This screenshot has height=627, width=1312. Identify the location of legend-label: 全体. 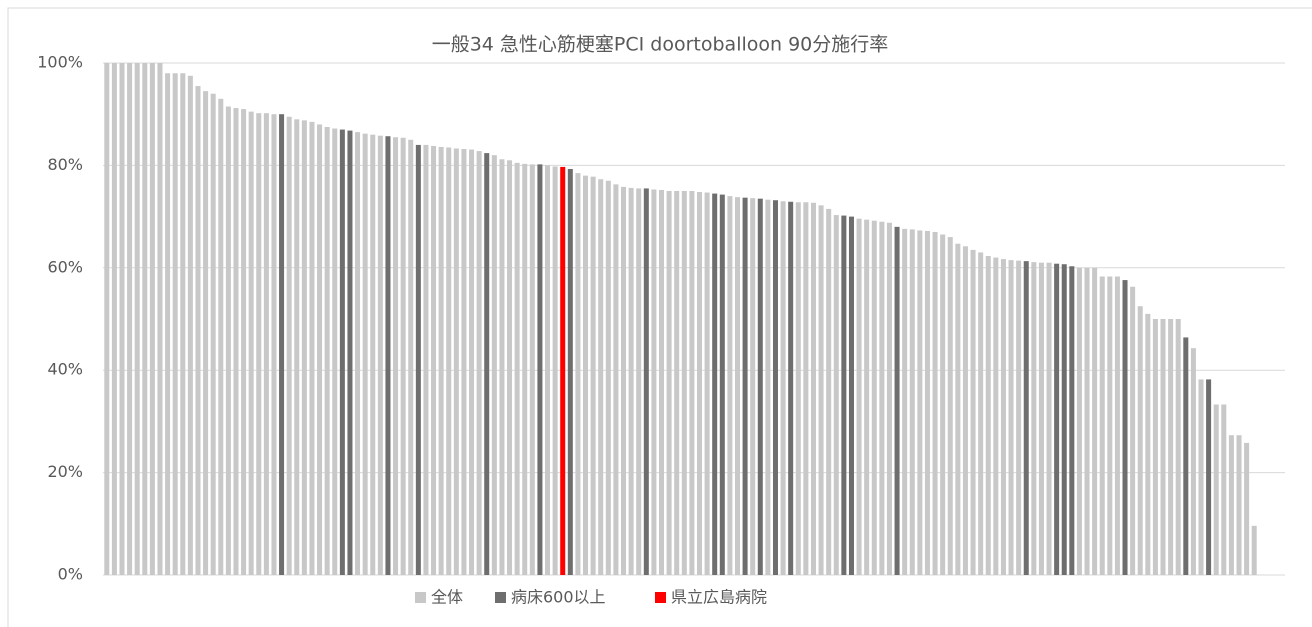
(447, 597).